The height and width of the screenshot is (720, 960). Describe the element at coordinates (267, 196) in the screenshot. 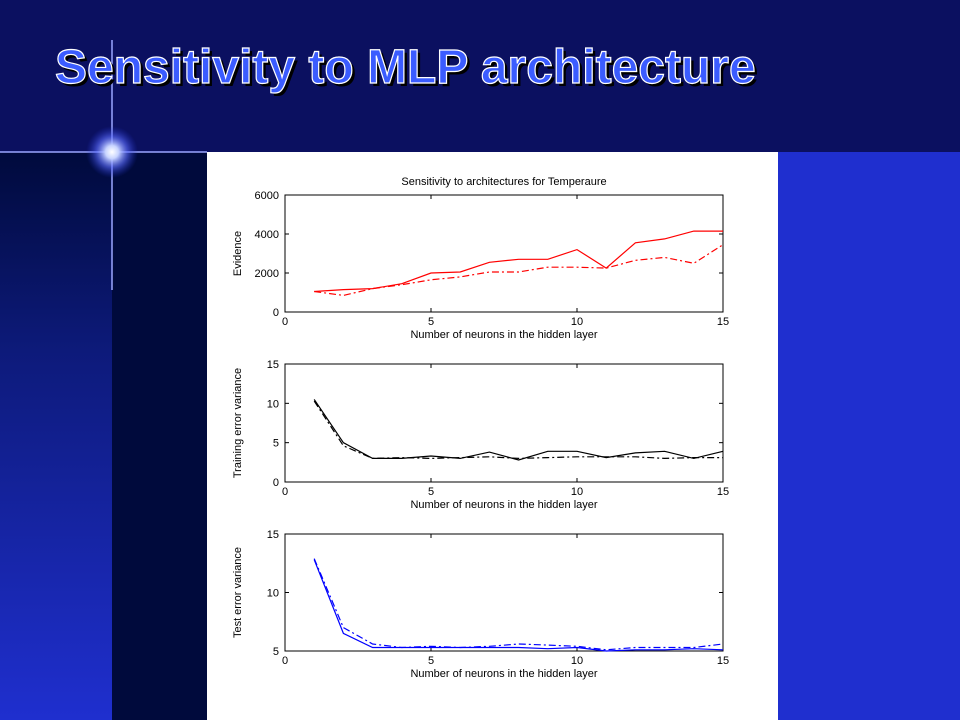

I see `y-tick-label: 6000` at that location.